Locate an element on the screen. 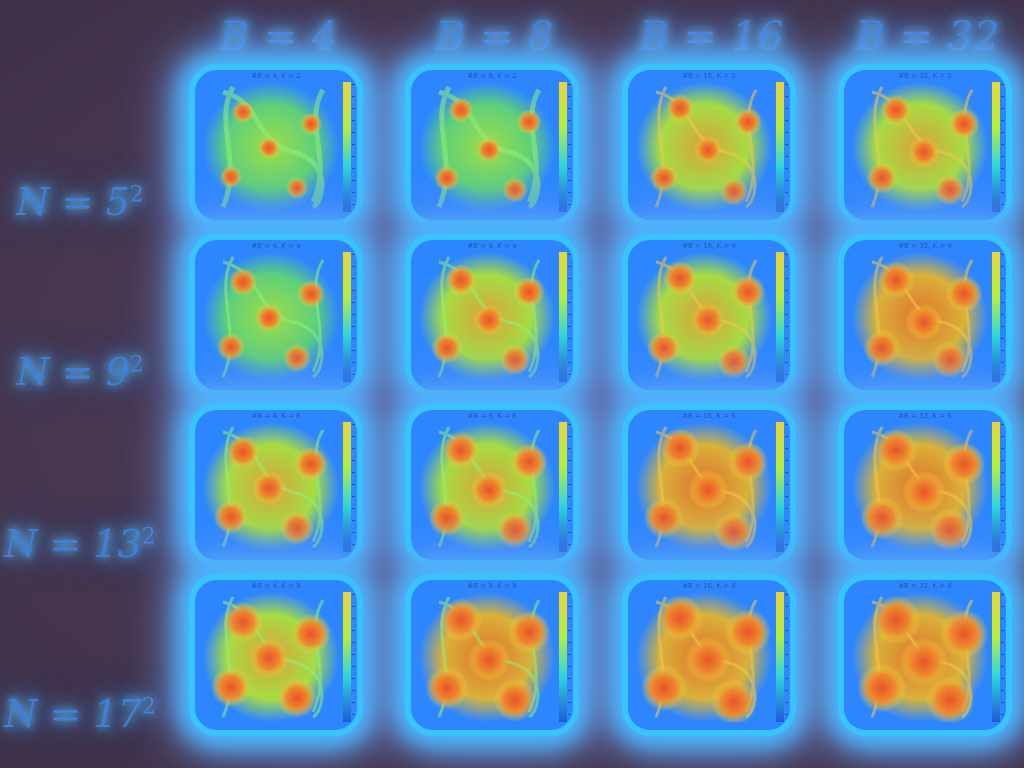 This screenshot has height=768, width=1024. panel-title: #B = 16, K = 2 is located at coordinates (709, 76).